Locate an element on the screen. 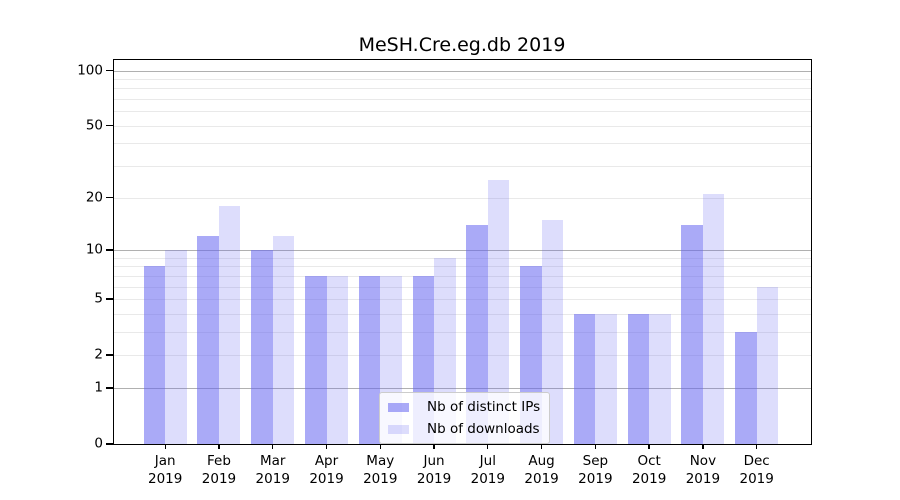 The width and height of the screenshot is (900, 500). x-tick-label: Jun 2019 is located at coordinates (434, 470).